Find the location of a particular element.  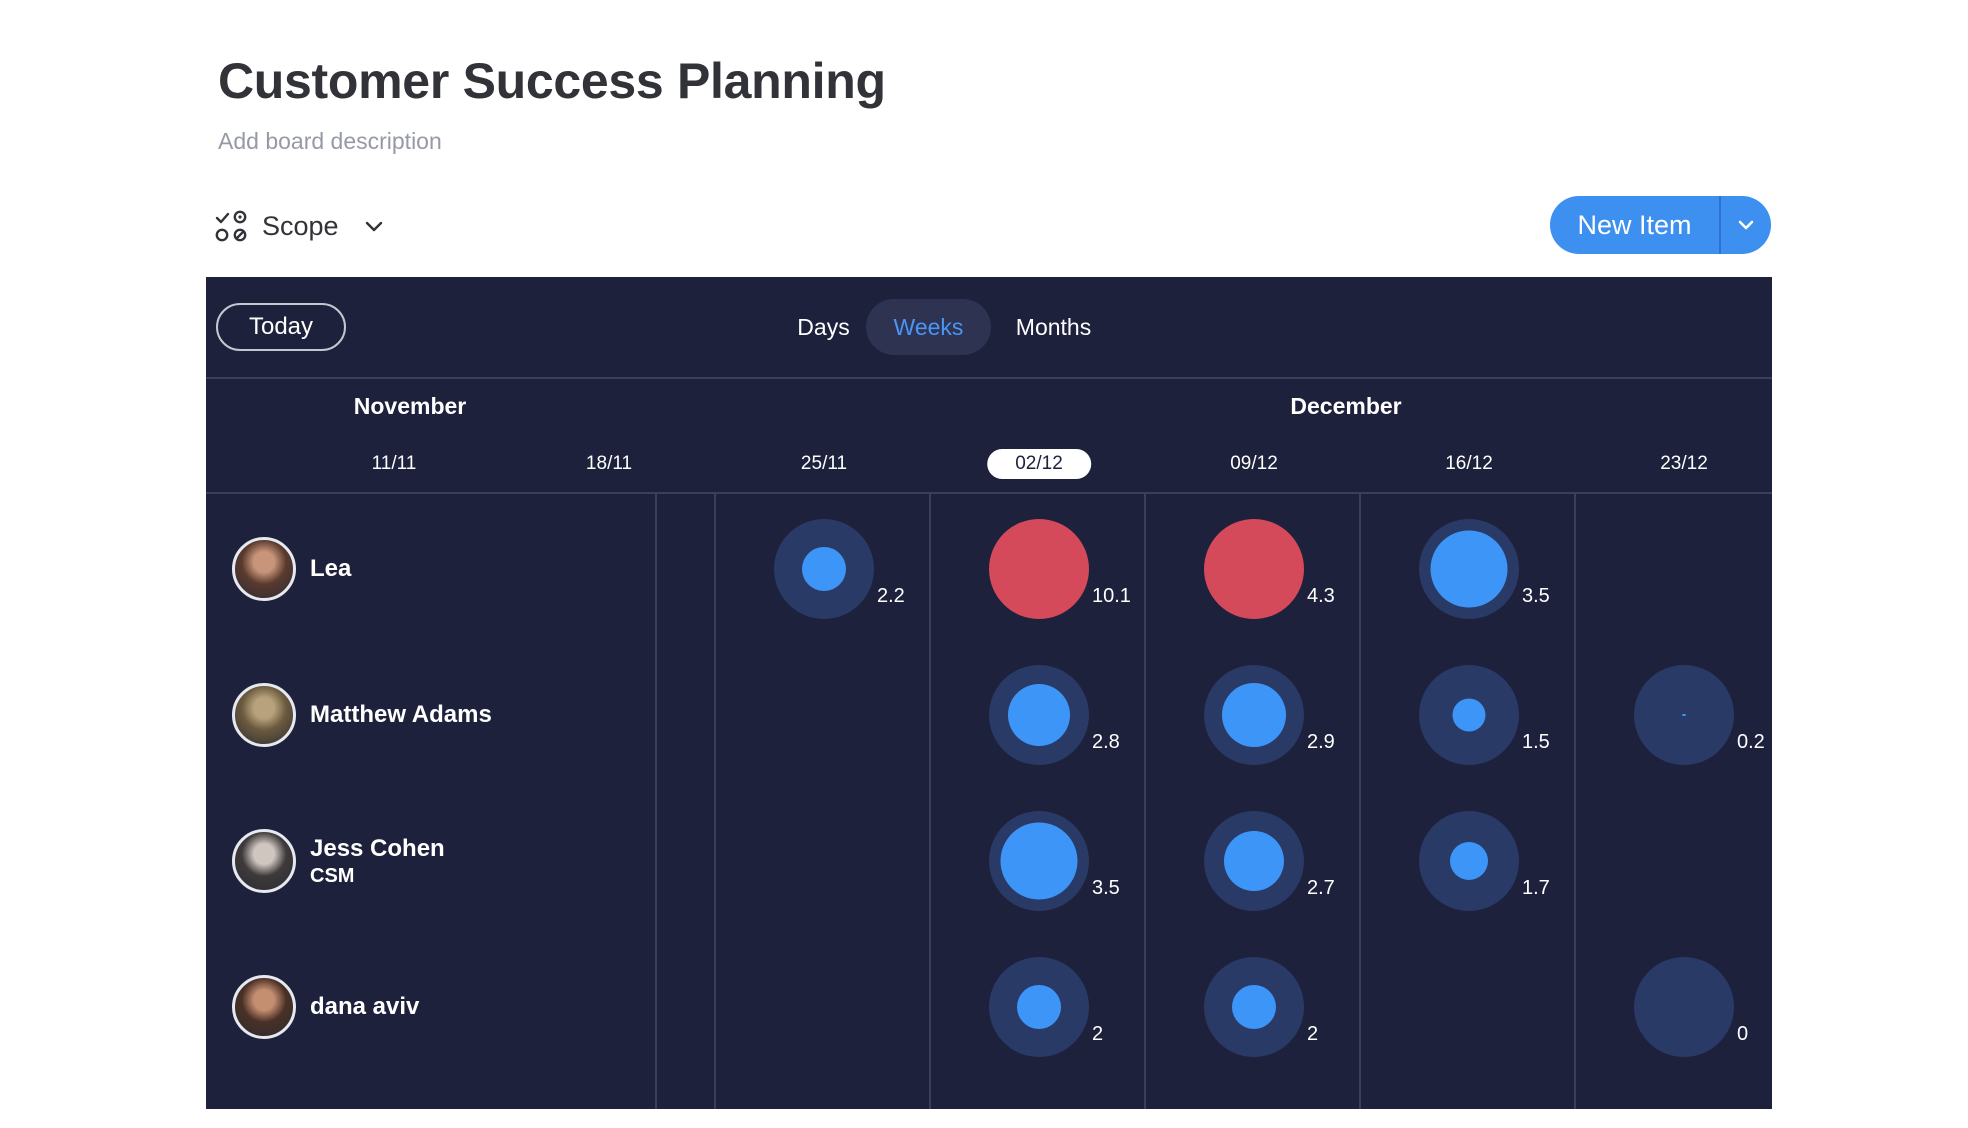

month-label-november: November is located at coordinates (410, 406).